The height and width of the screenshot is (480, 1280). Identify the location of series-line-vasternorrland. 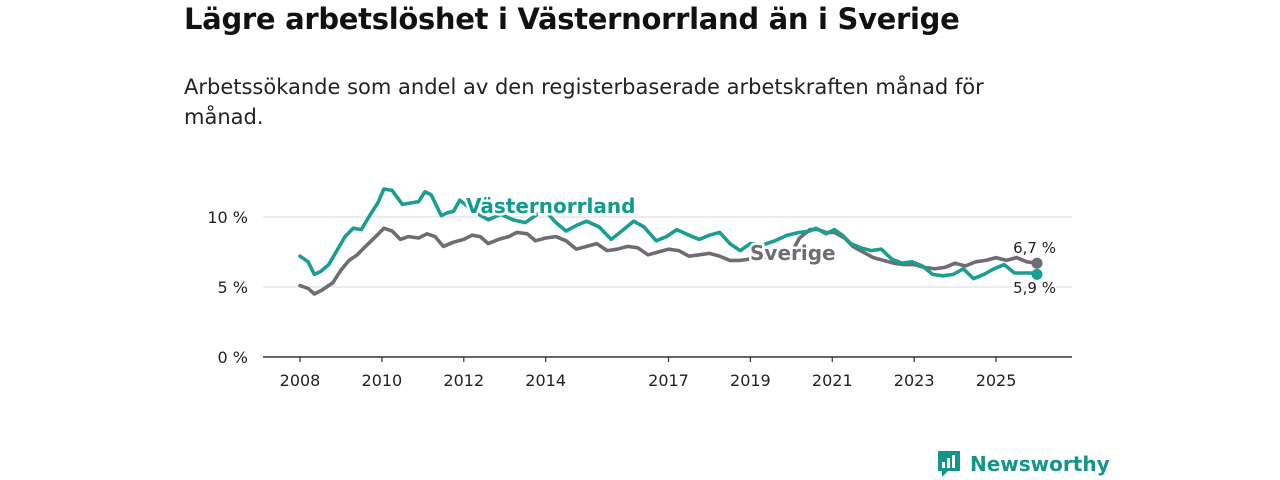
(668, 234).